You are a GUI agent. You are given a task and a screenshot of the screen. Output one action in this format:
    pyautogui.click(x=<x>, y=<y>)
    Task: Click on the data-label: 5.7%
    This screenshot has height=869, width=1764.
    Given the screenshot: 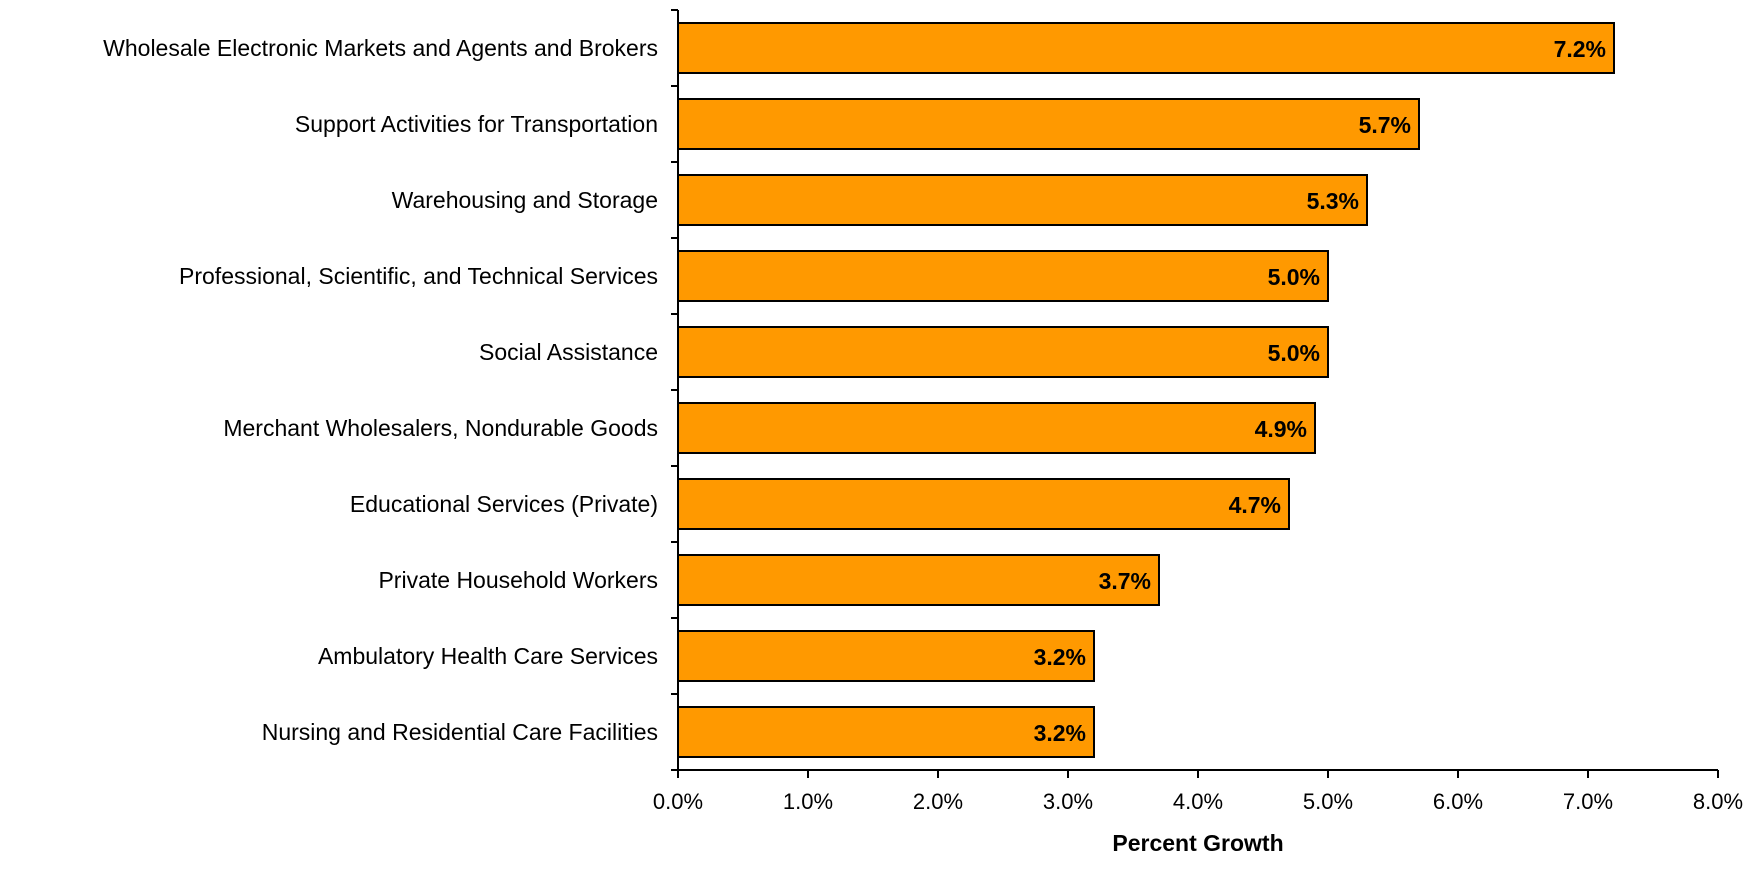 What is the action you would take?
    pyautogui.click(x=1385, y=125)
    